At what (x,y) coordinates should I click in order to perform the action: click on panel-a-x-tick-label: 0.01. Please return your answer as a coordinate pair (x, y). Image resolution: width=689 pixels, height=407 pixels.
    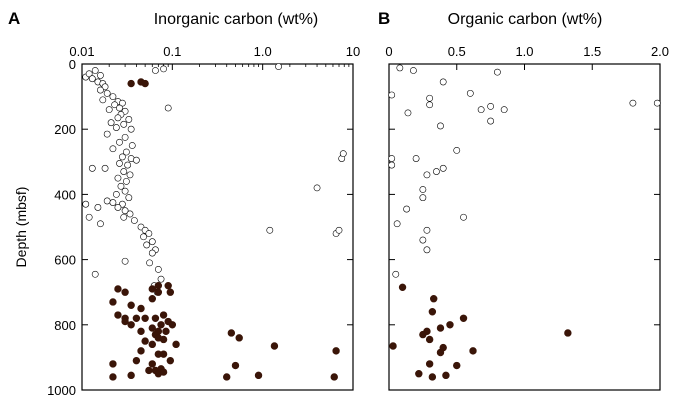
    Looking at the image, I should click on (81, 51).